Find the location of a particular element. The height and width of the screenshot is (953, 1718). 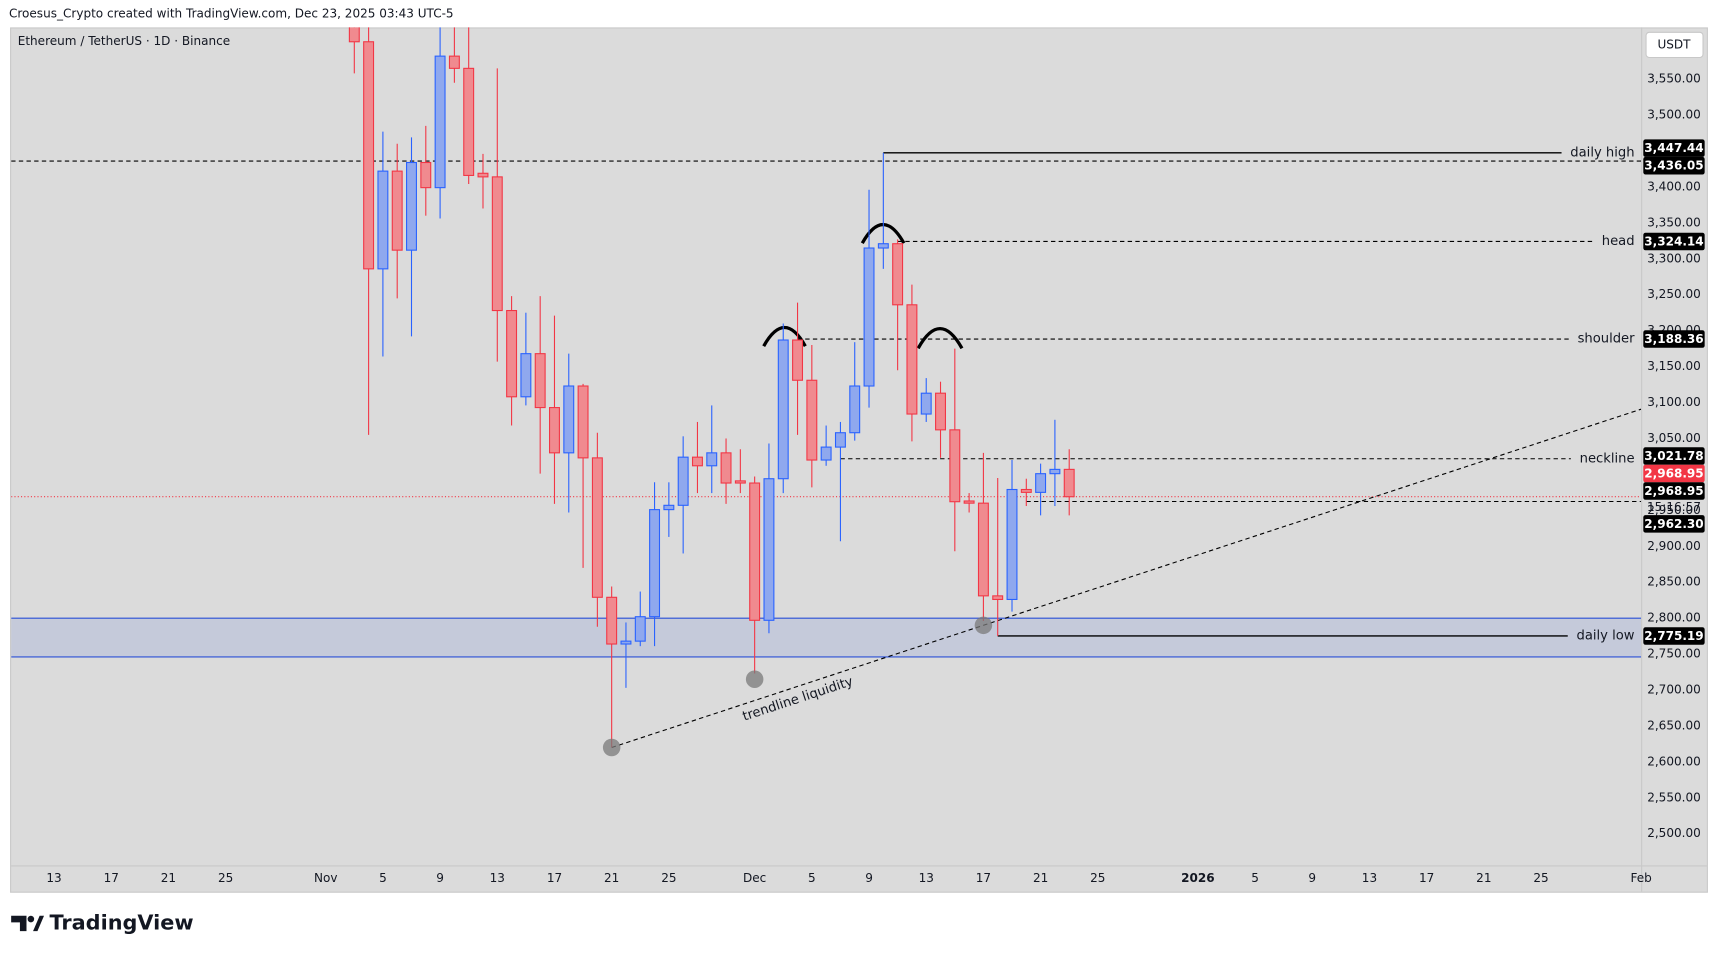

price-box-label: 3,188.36 is located at coordinates (1673, 339).